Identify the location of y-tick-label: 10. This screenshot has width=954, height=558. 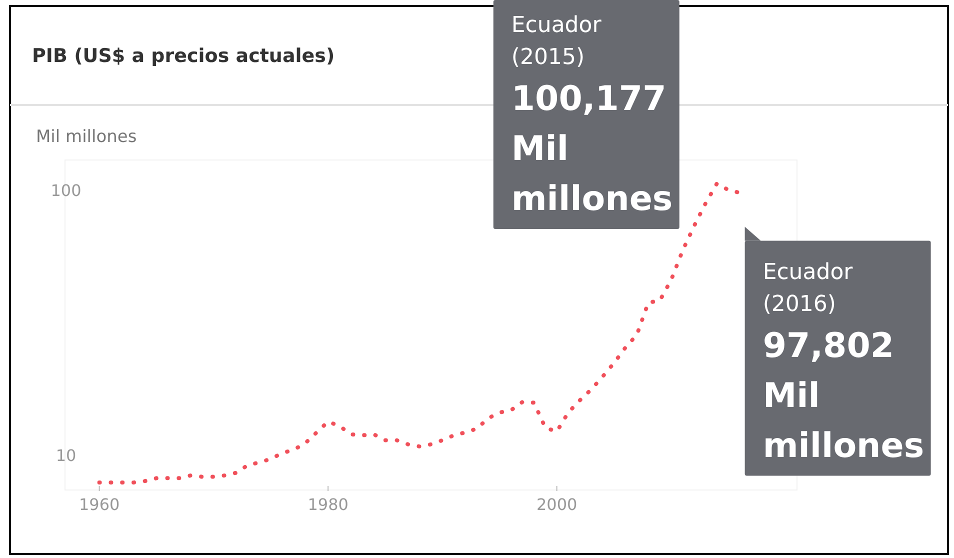
(66, 455).